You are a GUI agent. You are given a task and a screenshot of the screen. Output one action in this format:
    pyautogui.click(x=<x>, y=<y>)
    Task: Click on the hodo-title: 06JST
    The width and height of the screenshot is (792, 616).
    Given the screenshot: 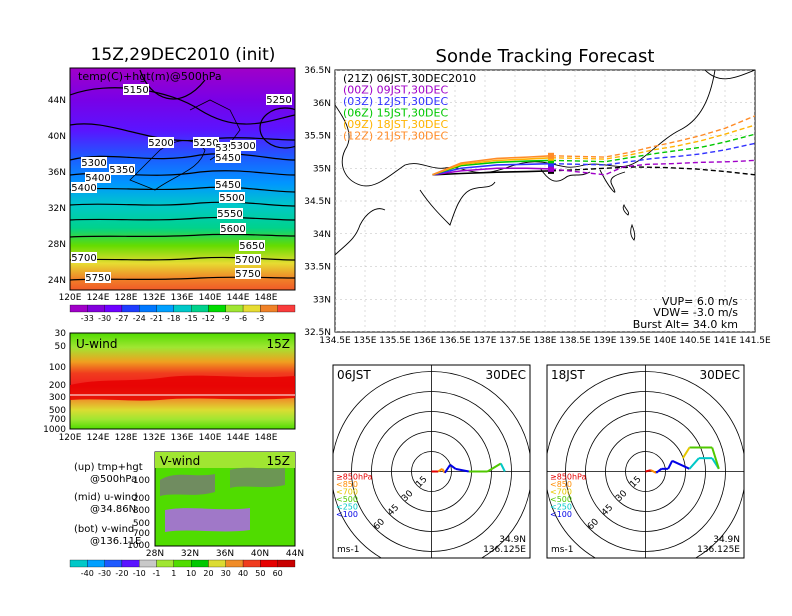 What is the action you would take?
    pyautogui.click(x=354, y=375)
    